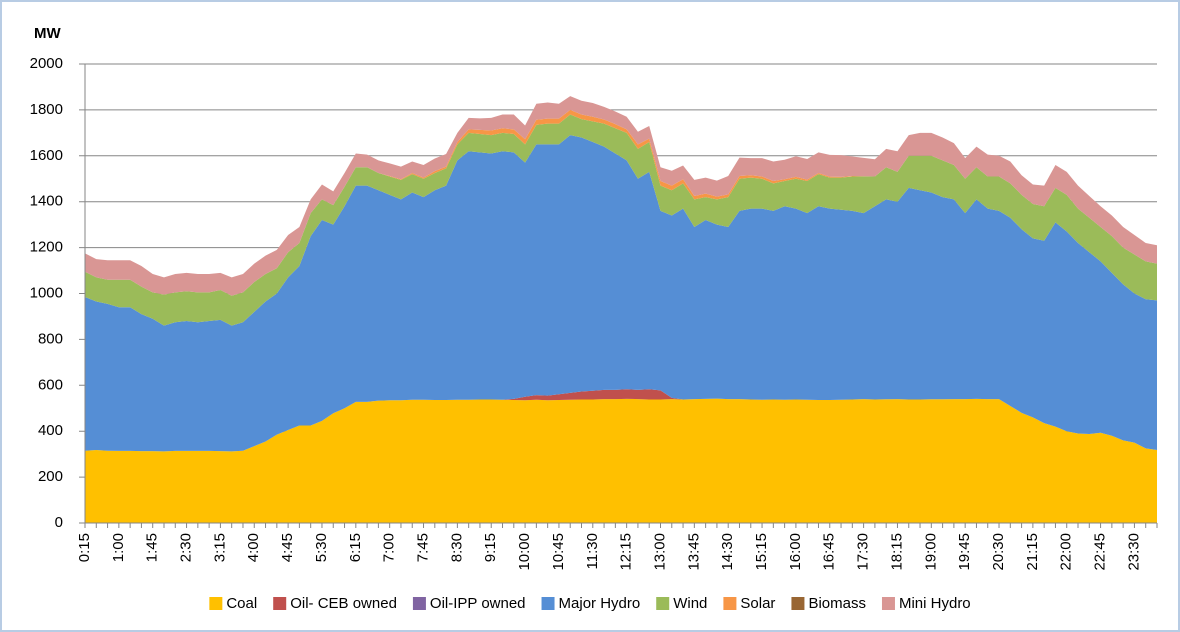 This screenshot has height=632, width=1180. Describe the element at coordinates (46, 109) in the screenshot. I see `y-tick-label: 1800` at that location.